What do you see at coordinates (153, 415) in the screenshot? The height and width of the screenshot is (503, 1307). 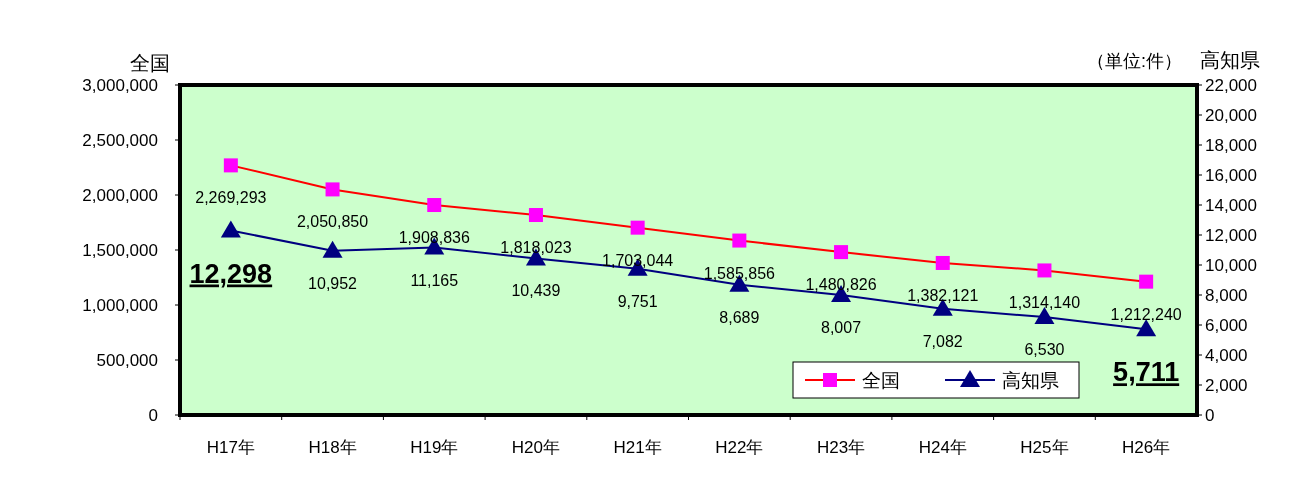 I see `y-tick-label: 0` at bounding box center [153, 415].